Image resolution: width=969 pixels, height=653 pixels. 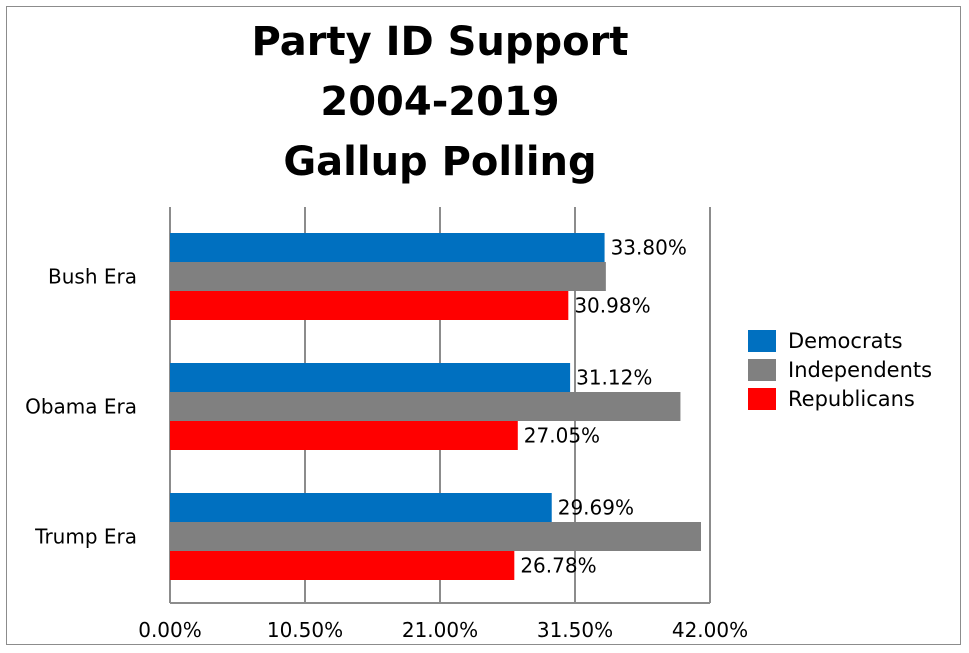 What do you see at coordinates (81, 407) in the screenshot?
I see `category-label-1: Obama Era` at bounding box center [81, 407].